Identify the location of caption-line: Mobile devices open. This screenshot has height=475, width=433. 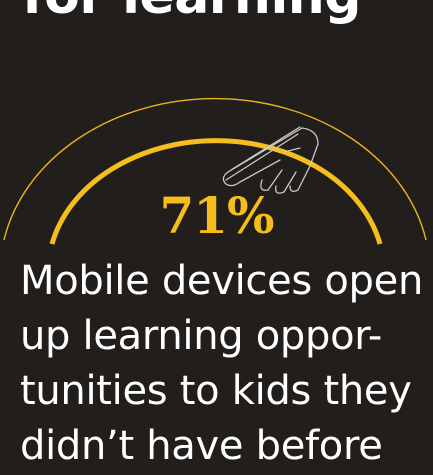
(221, 281).